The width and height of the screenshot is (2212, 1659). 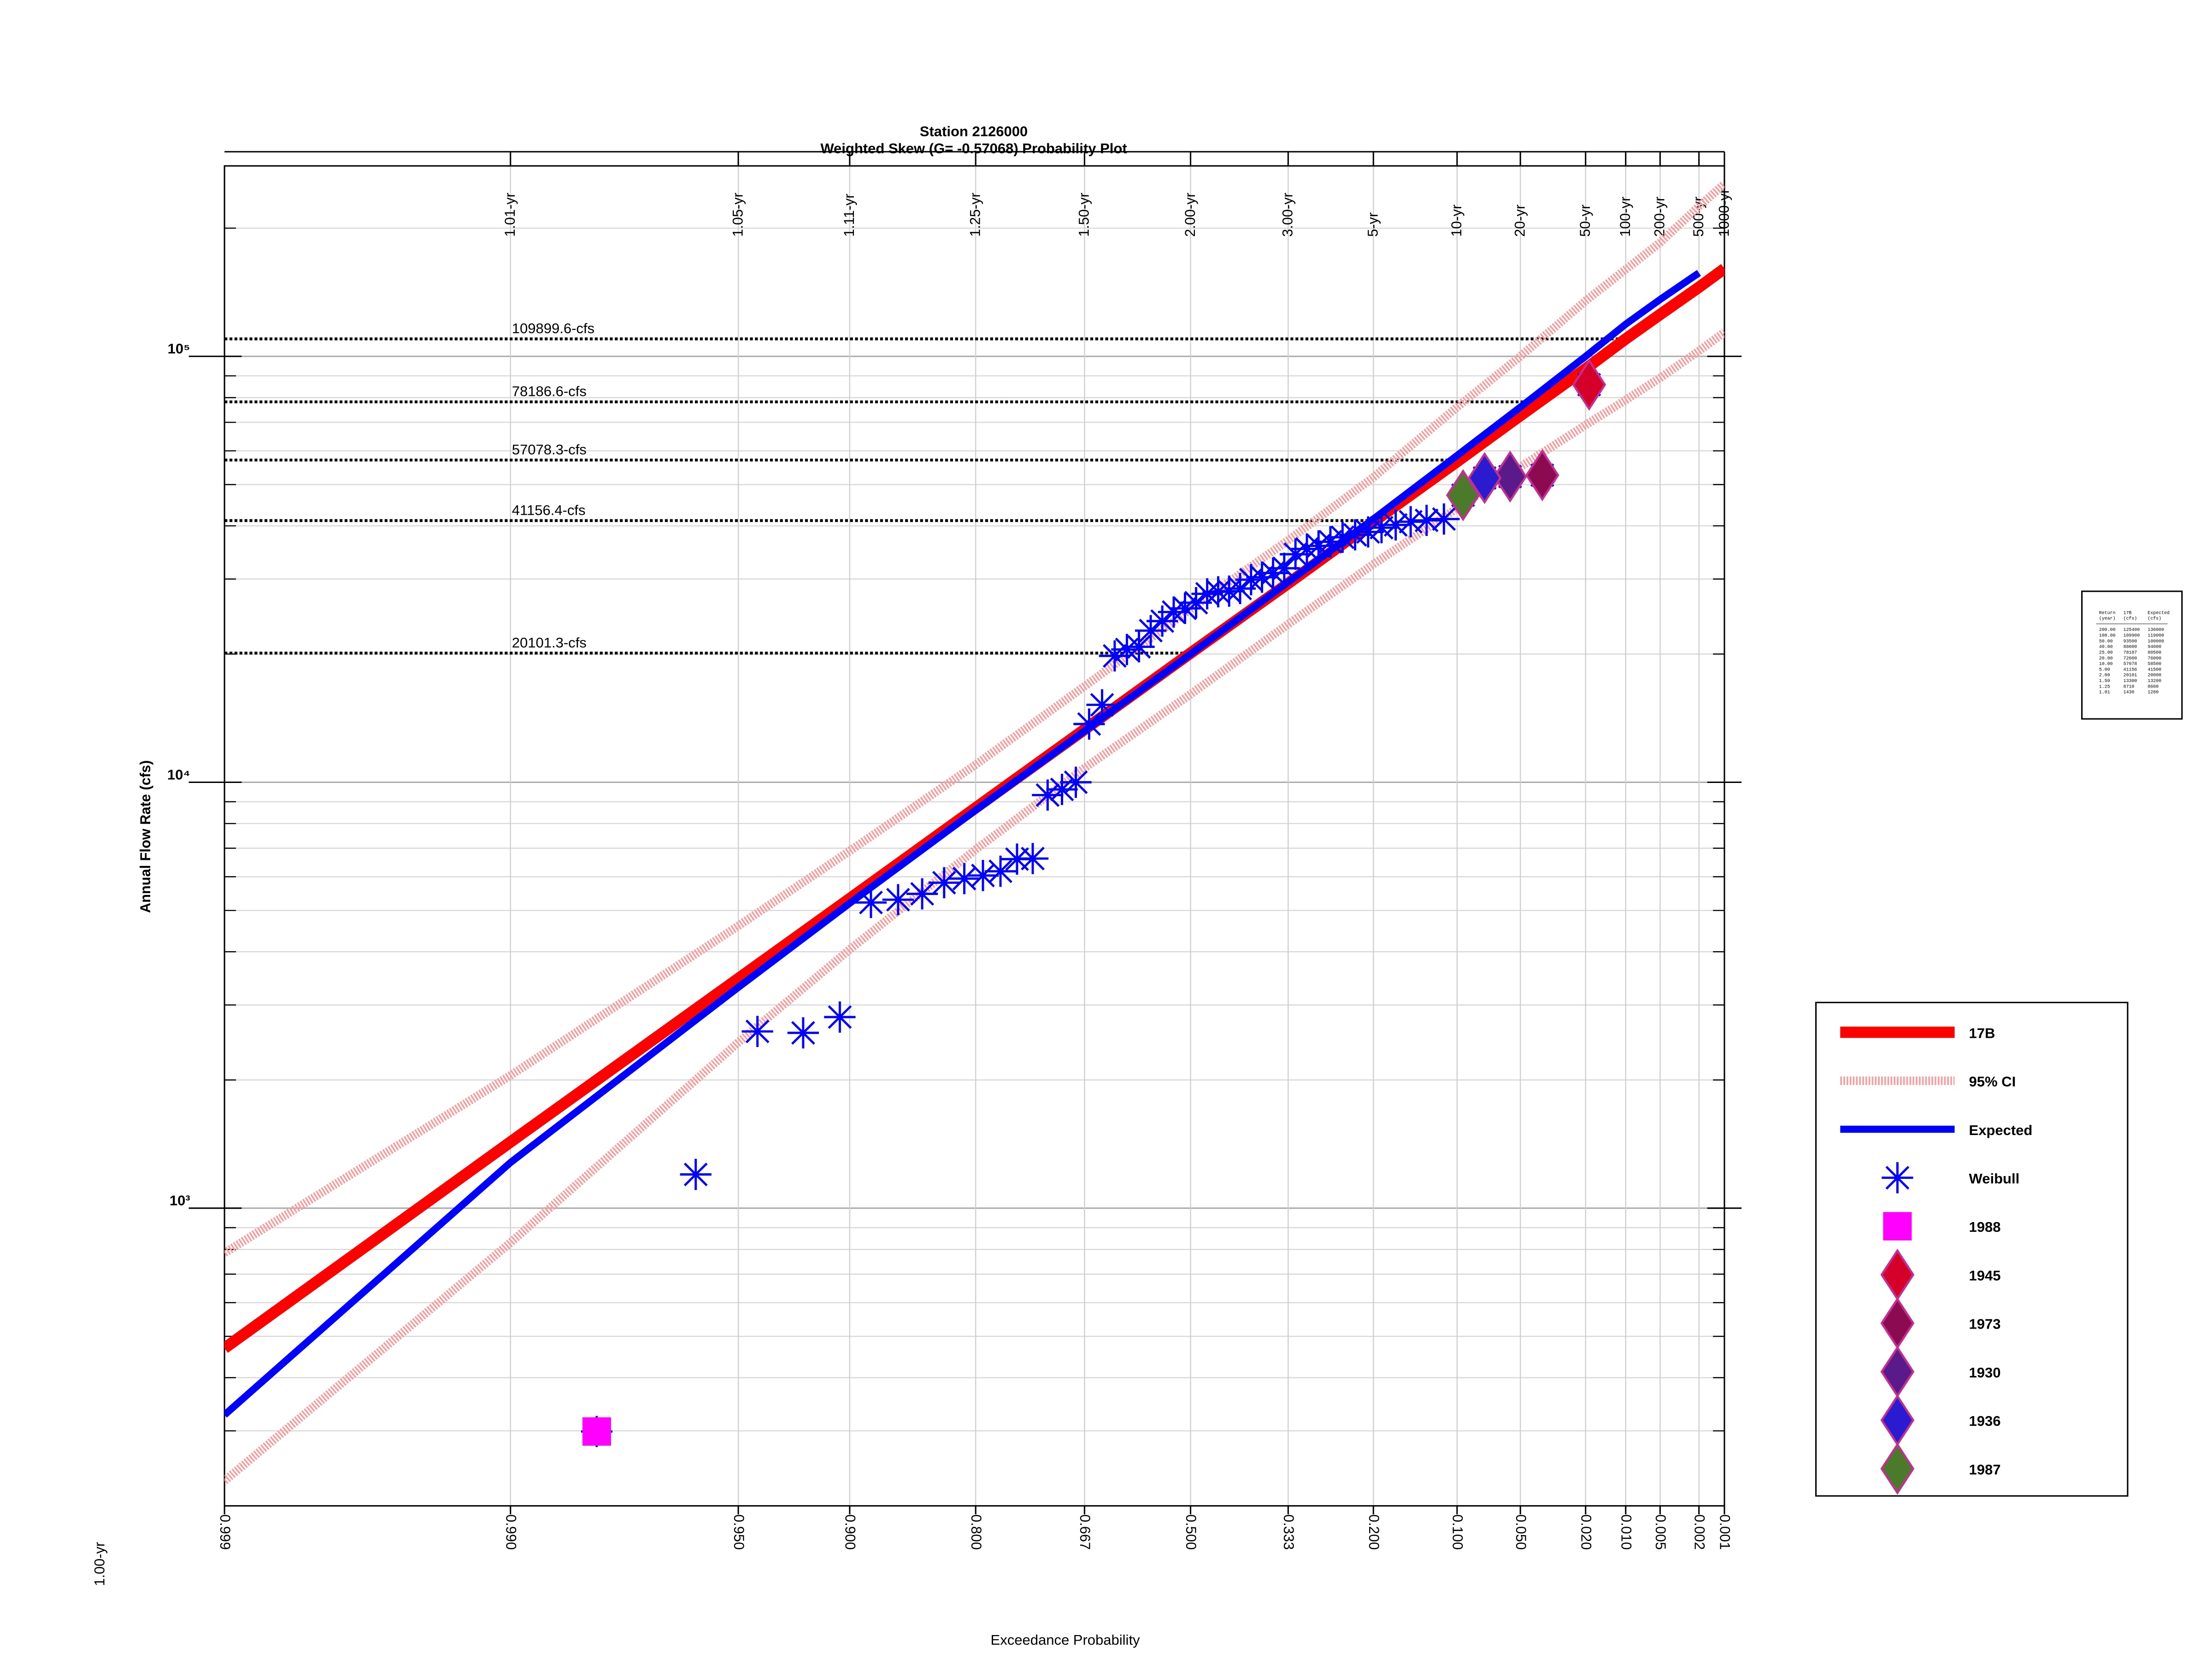 I want to click on chart-title: Station 2126000, so click(x=974, y=132).